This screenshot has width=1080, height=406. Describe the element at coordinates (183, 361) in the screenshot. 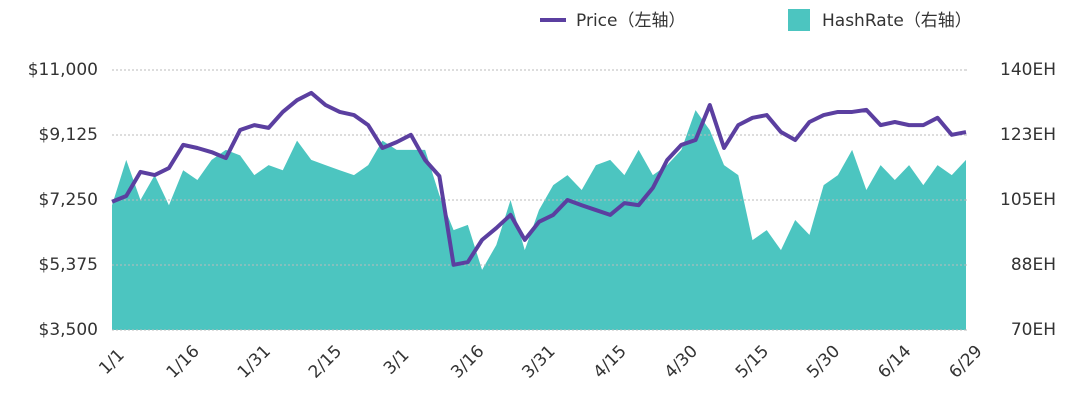

I see `x-tick-label: 1/16` at that location.